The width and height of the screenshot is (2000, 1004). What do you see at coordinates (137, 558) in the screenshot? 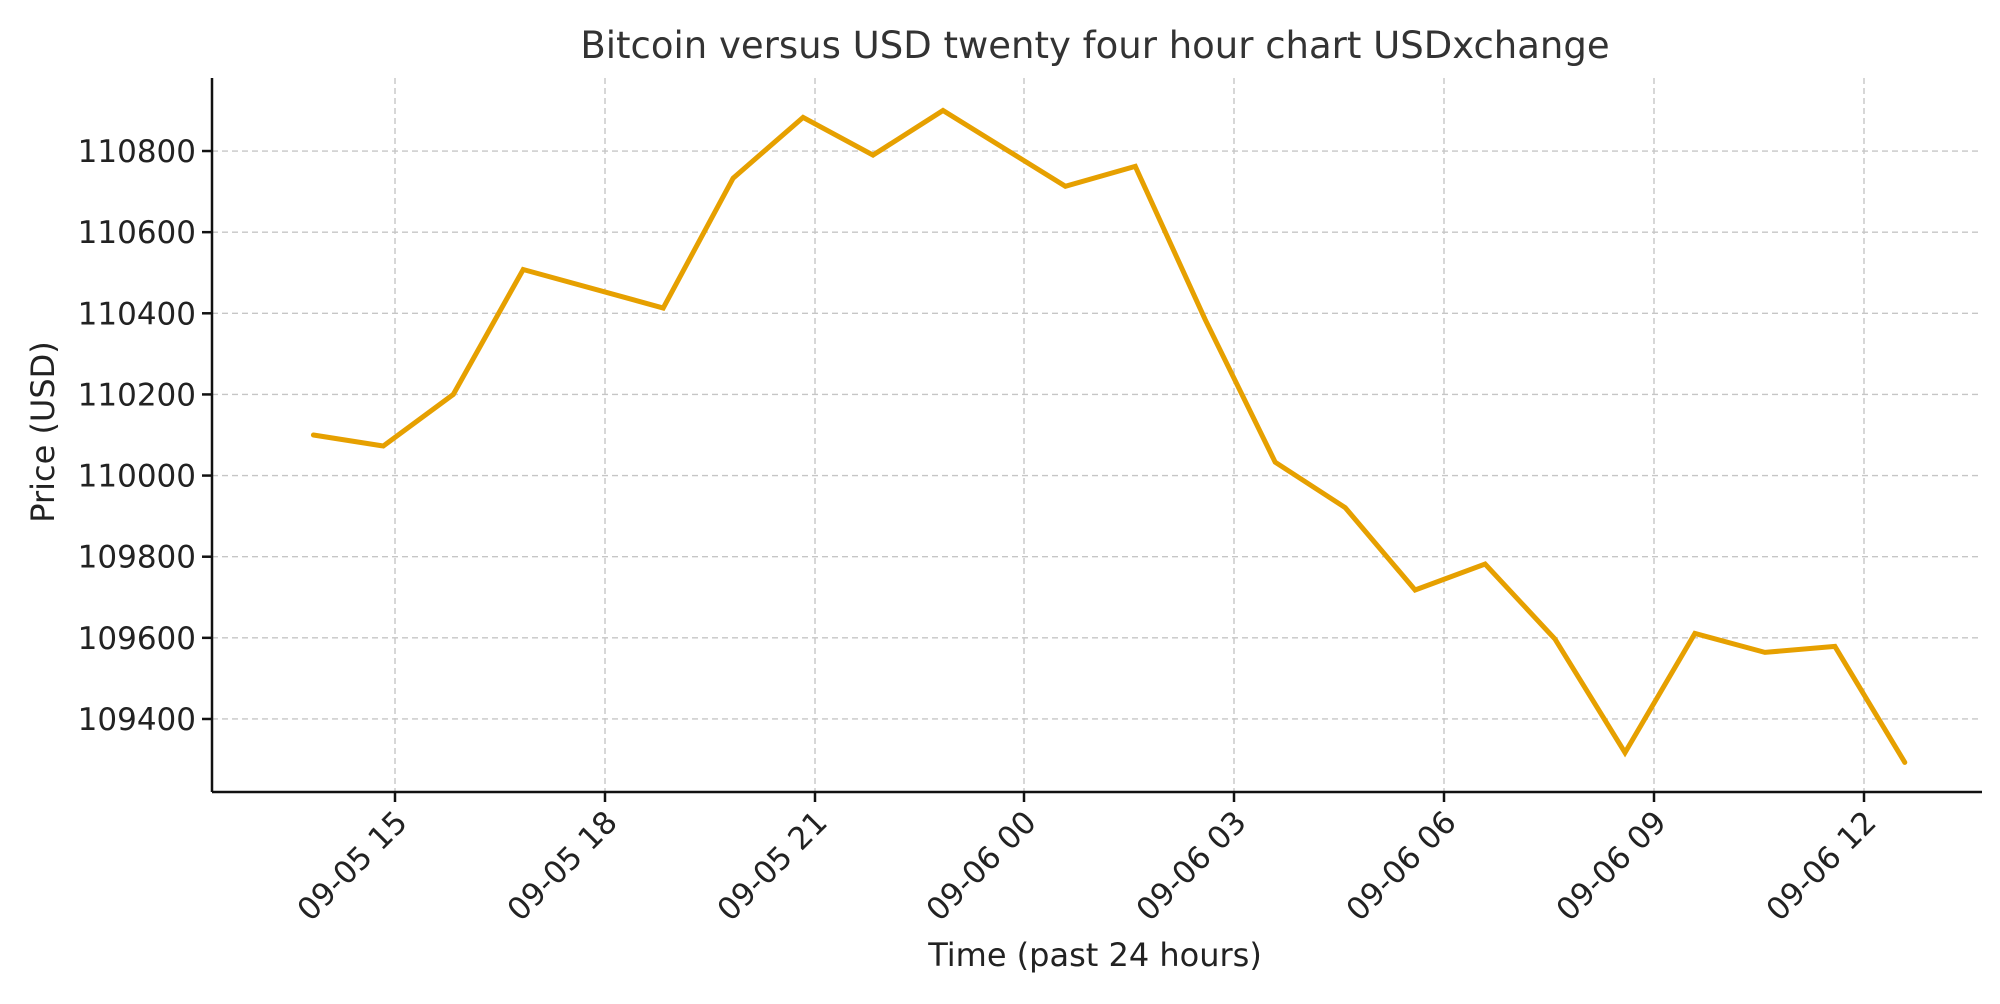
I see `y-tick-label: 109800` at bounding box center [137, 558].